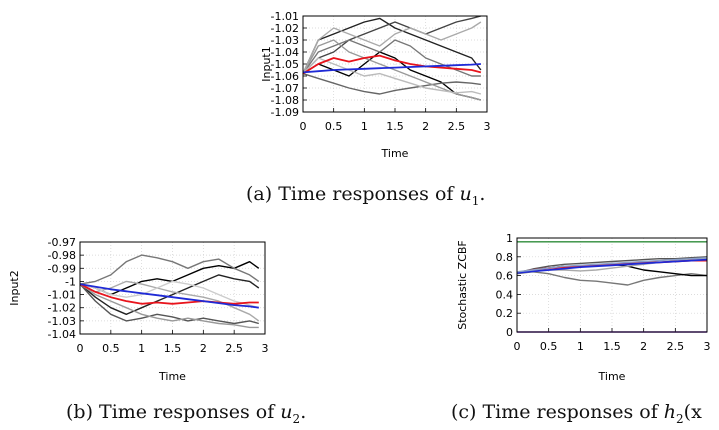 The height and width of the screenshot is (430, 719). I want to click on y-axis-label: Input2, so click(14, 287).